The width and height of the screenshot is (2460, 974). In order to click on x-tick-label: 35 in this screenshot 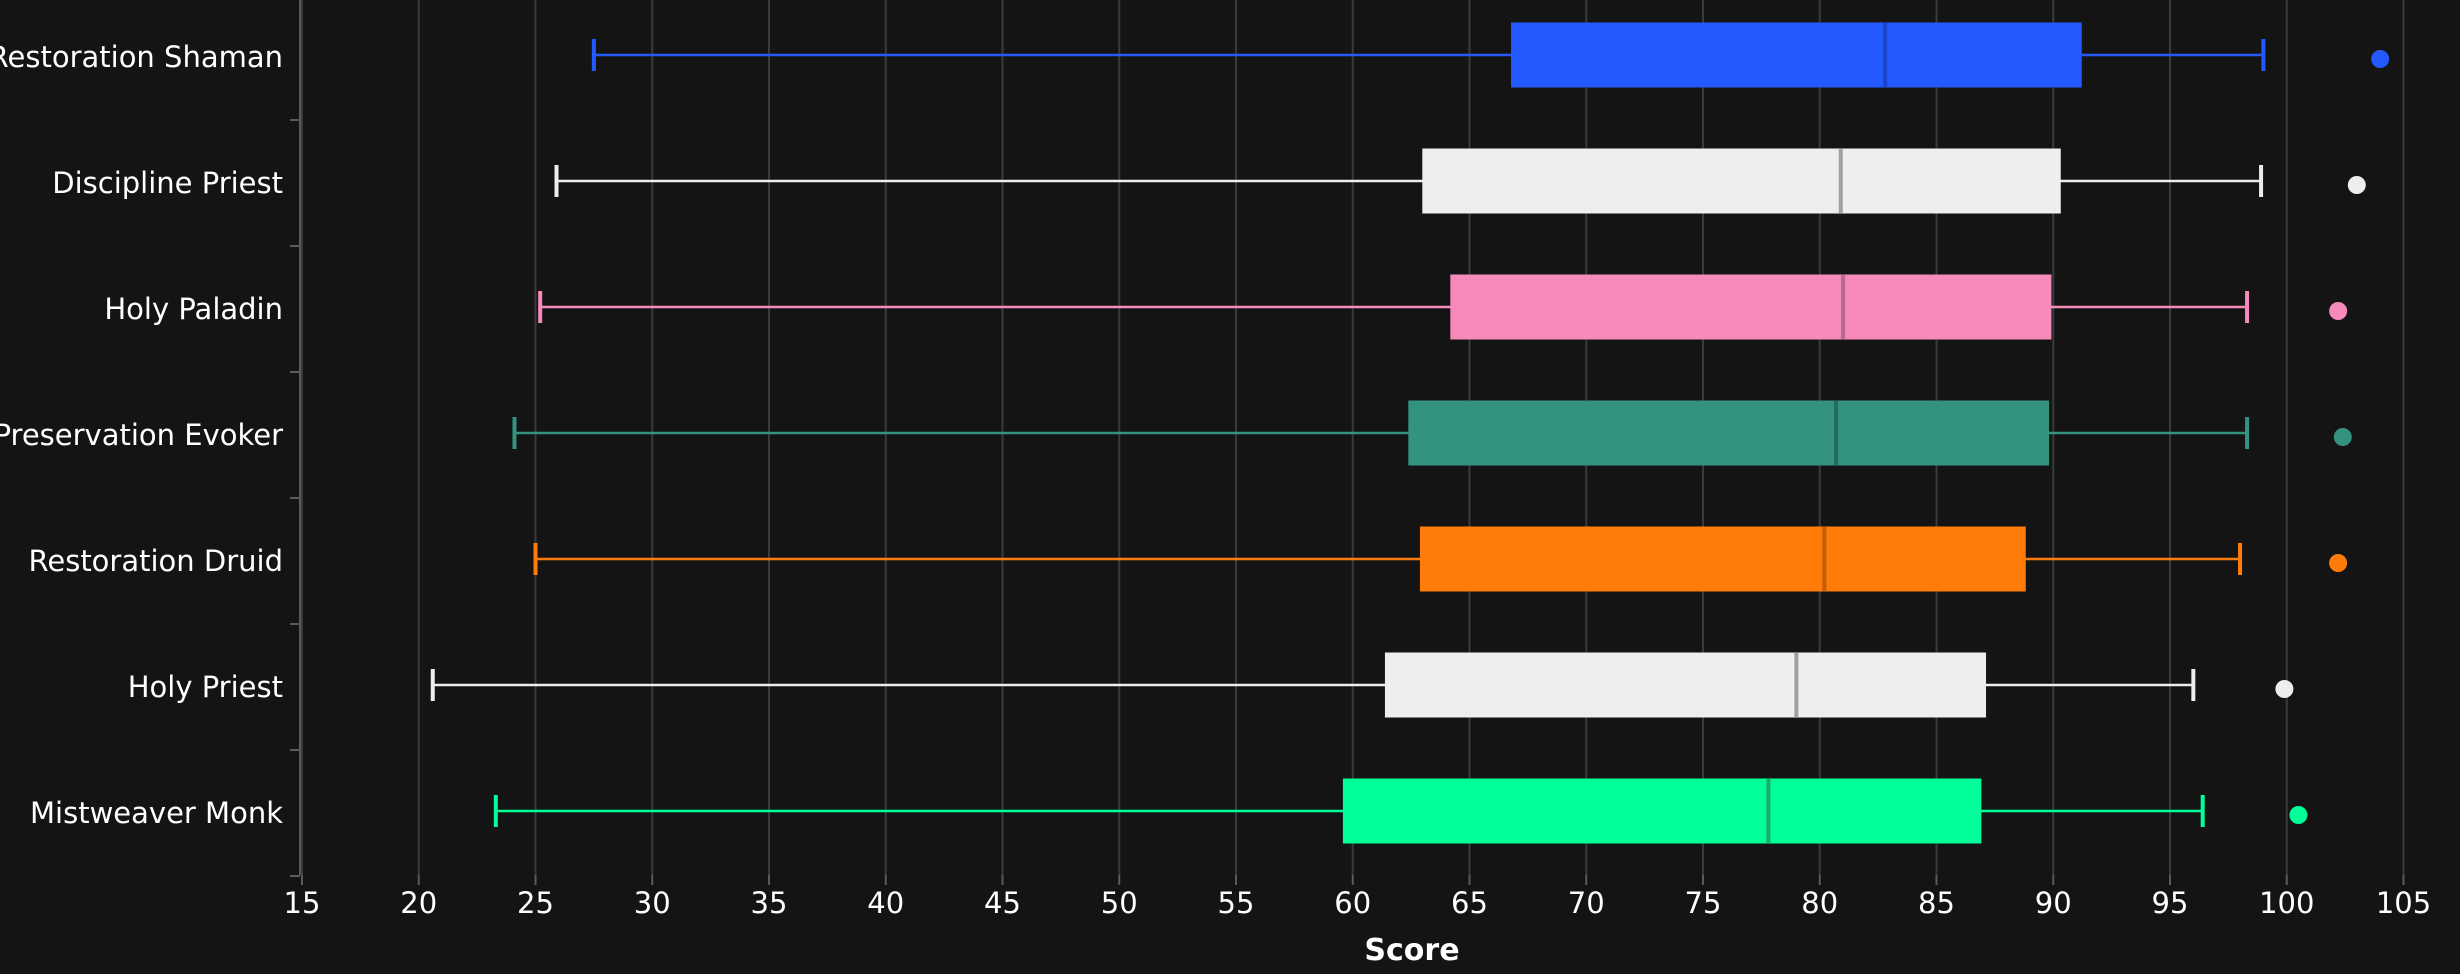, I will do `click(769, 903)`.